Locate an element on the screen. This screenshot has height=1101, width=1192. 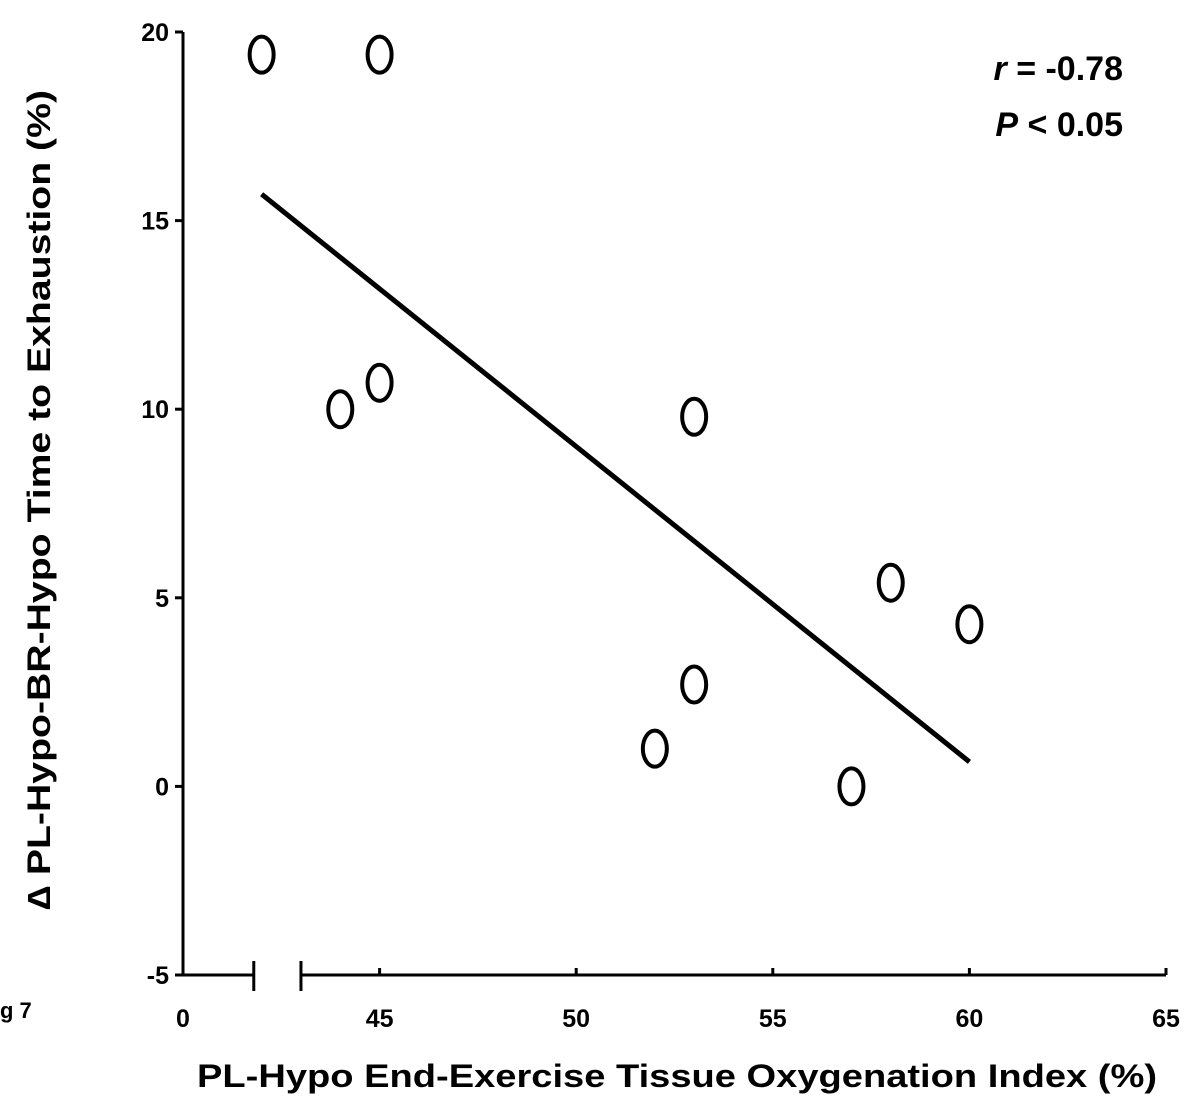
x-tick-label: 50 is located at coordinates (576, 1019).